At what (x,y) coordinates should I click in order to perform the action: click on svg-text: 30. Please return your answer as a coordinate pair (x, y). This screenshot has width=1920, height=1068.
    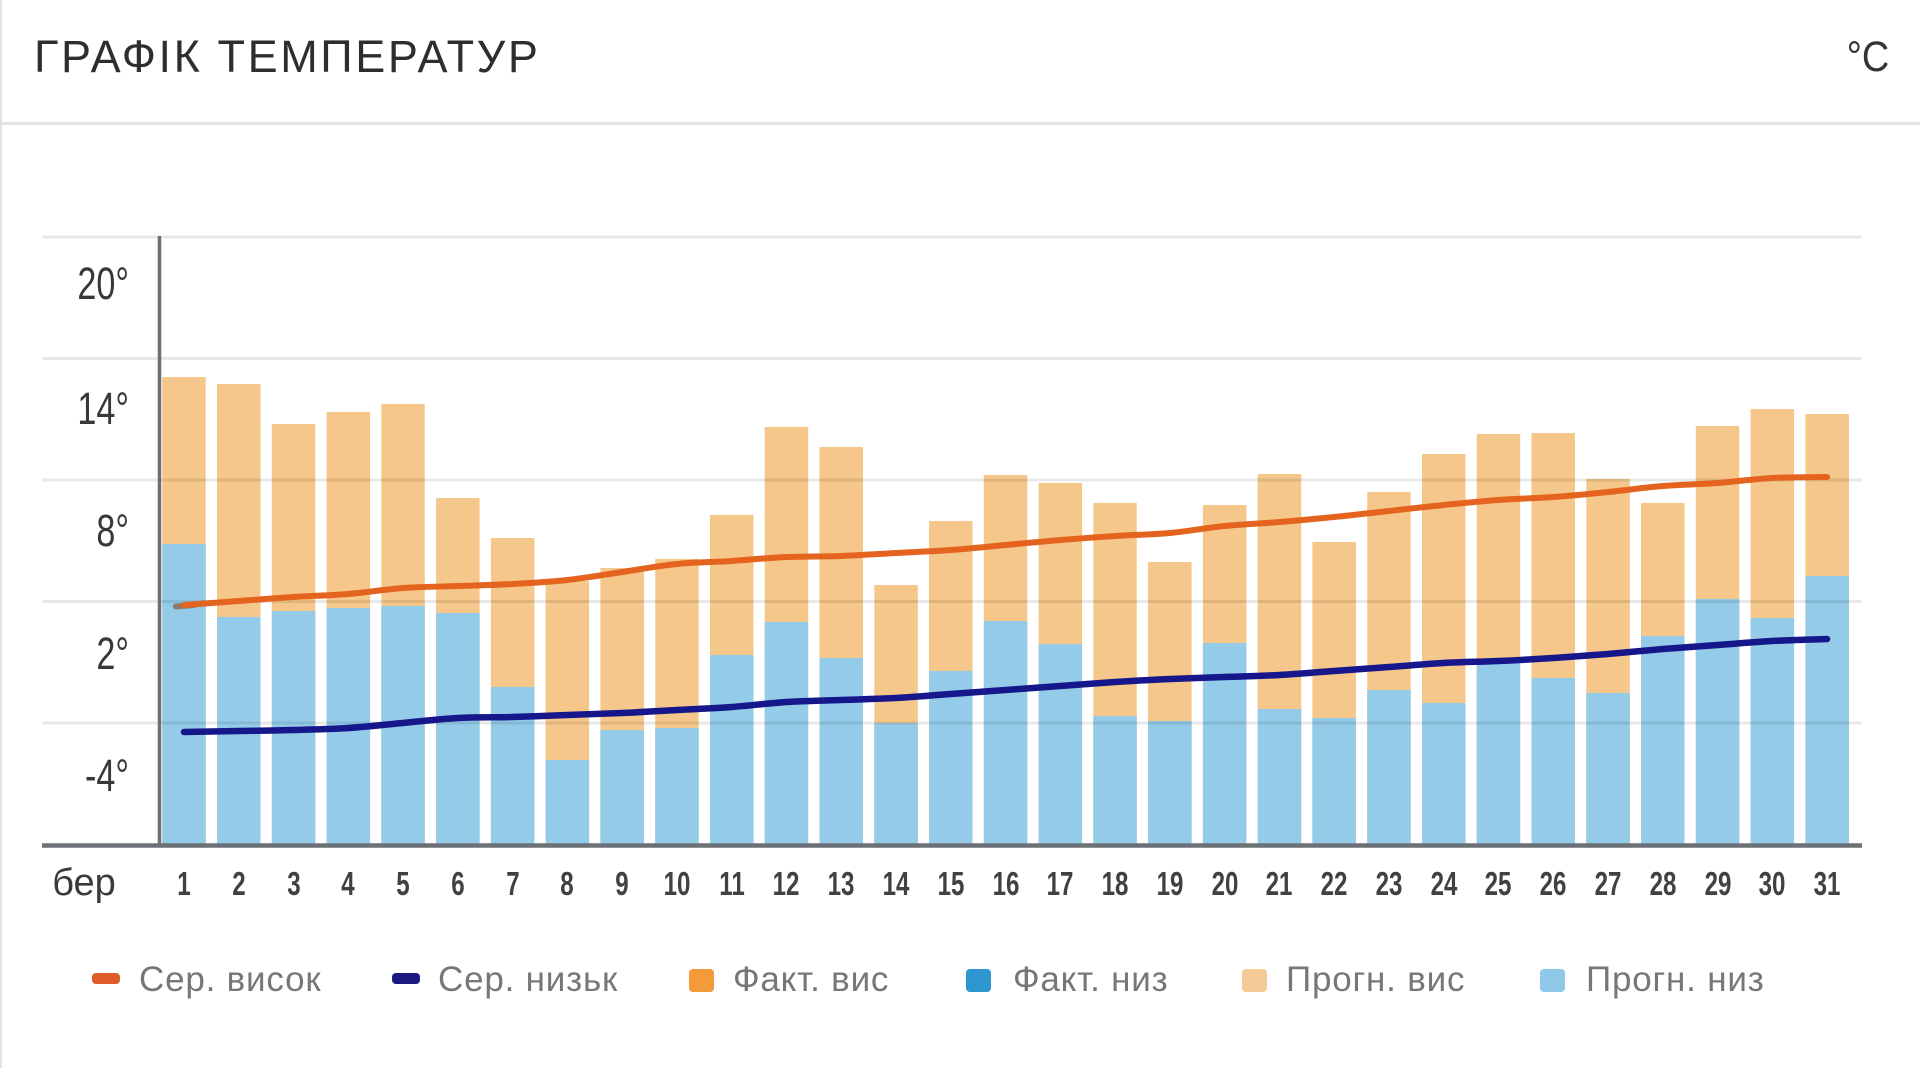
    Looking at the image, I should click on (1772, 884).